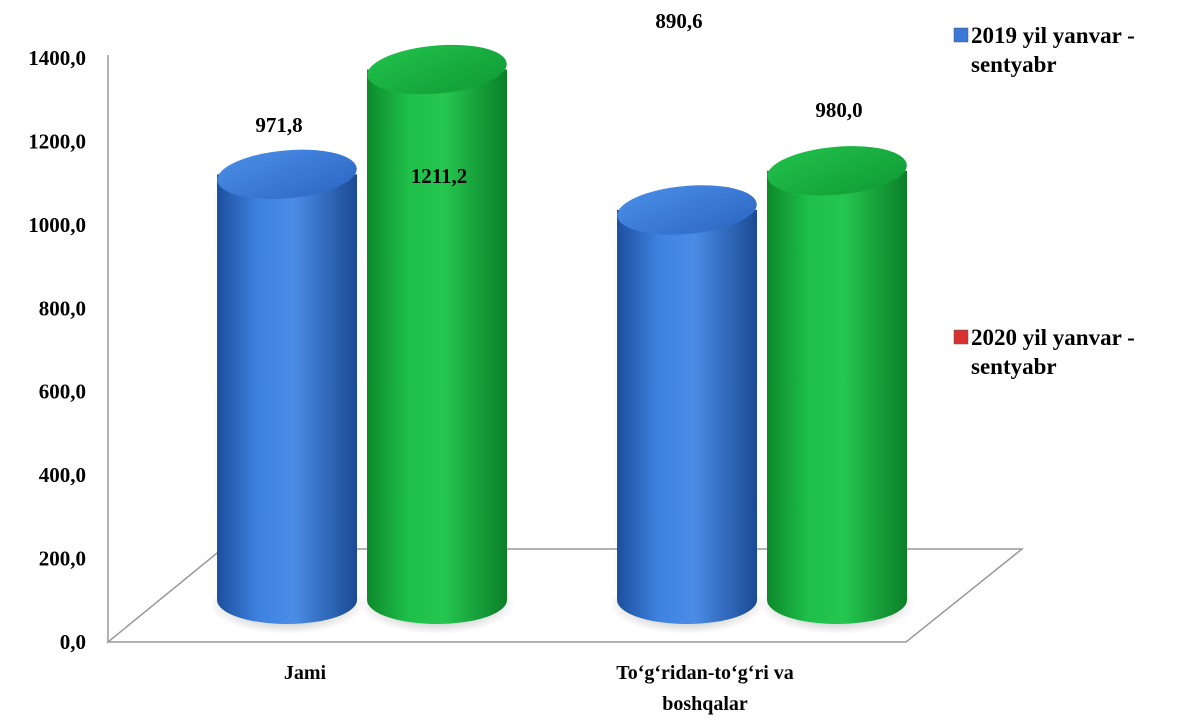 The height and width of the screenshot is (722, 1191). I want to click on floor-plane, so click(565, 595).